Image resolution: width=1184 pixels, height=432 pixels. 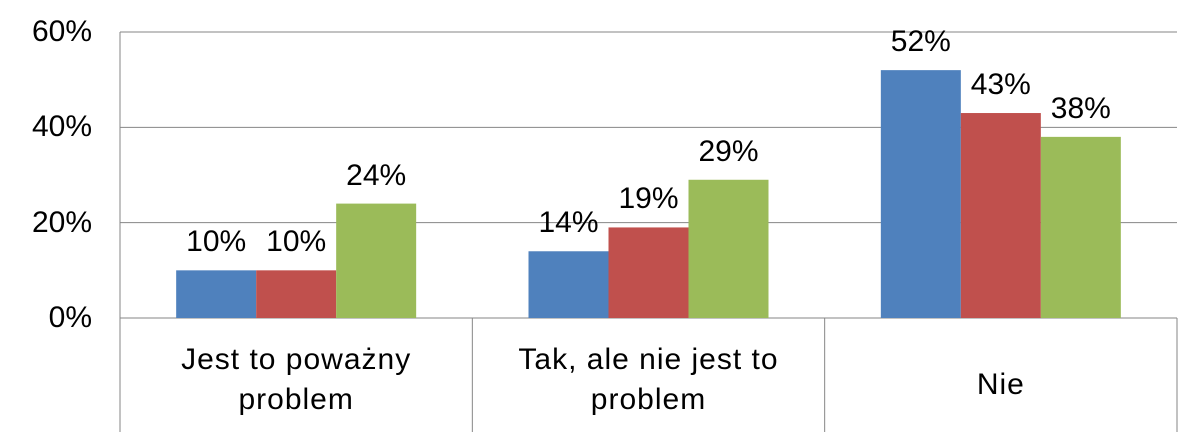 I want to click on data-label: 14%, so click(x=568, y=223).